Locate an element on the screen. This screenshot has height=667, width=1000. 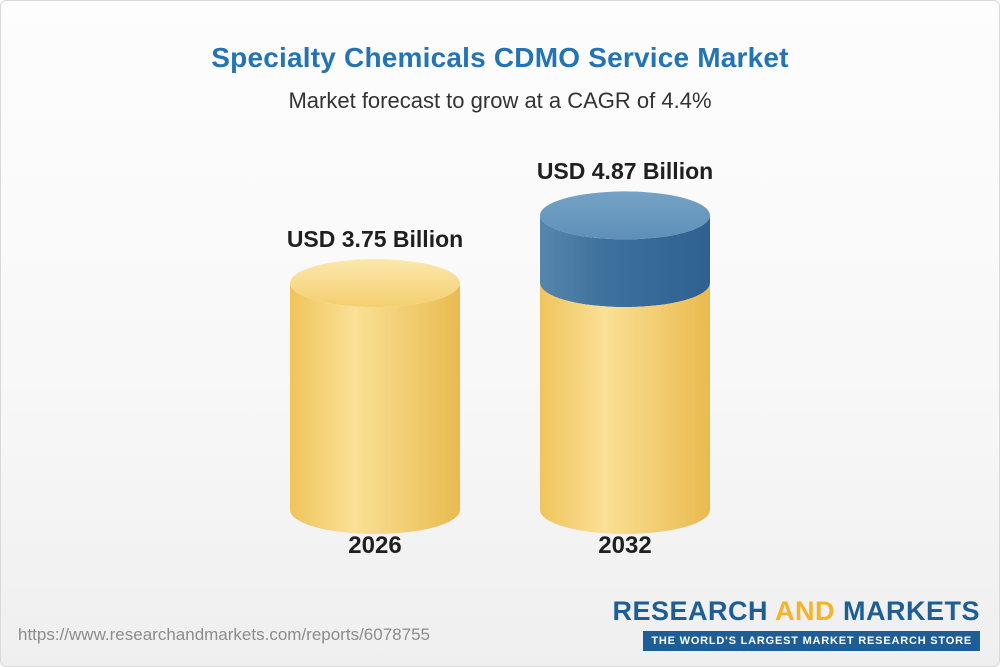
logo-word-and: AND is located at coordinates (809, 611).